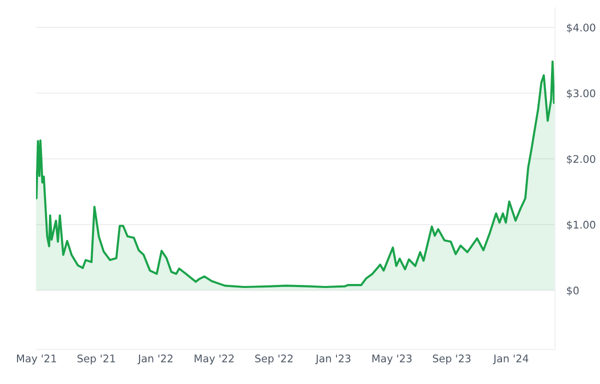 The height and width of the screenshot is (384, 600). What do you see at coordinates (332, 359) in the screenshot?
I see `x-tick-label: Jan '23` at bounding box center [332, 359].